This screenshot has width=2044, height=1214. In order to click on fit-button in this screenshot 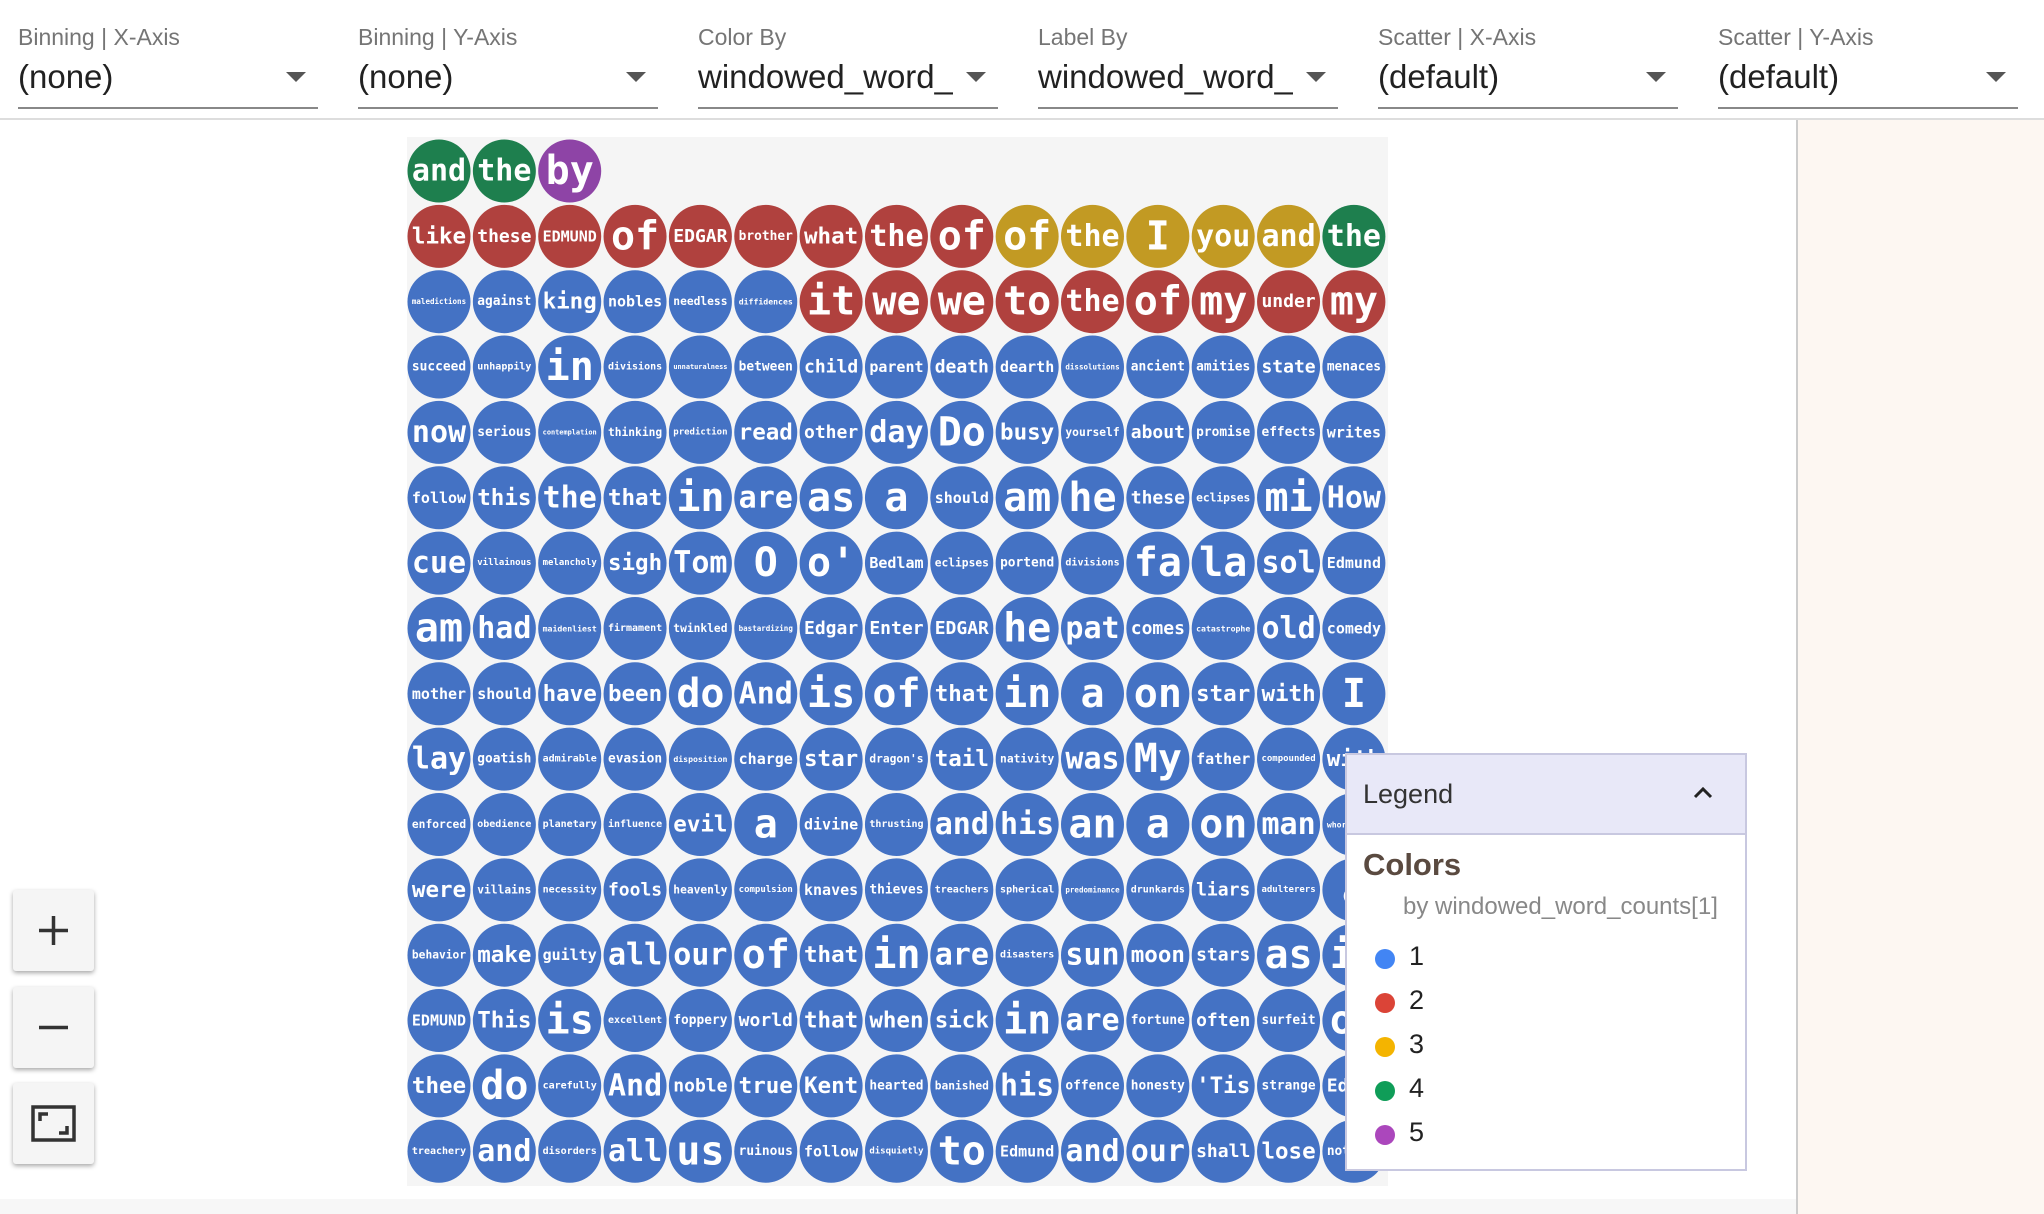, I will do `click(53, 1123)`.